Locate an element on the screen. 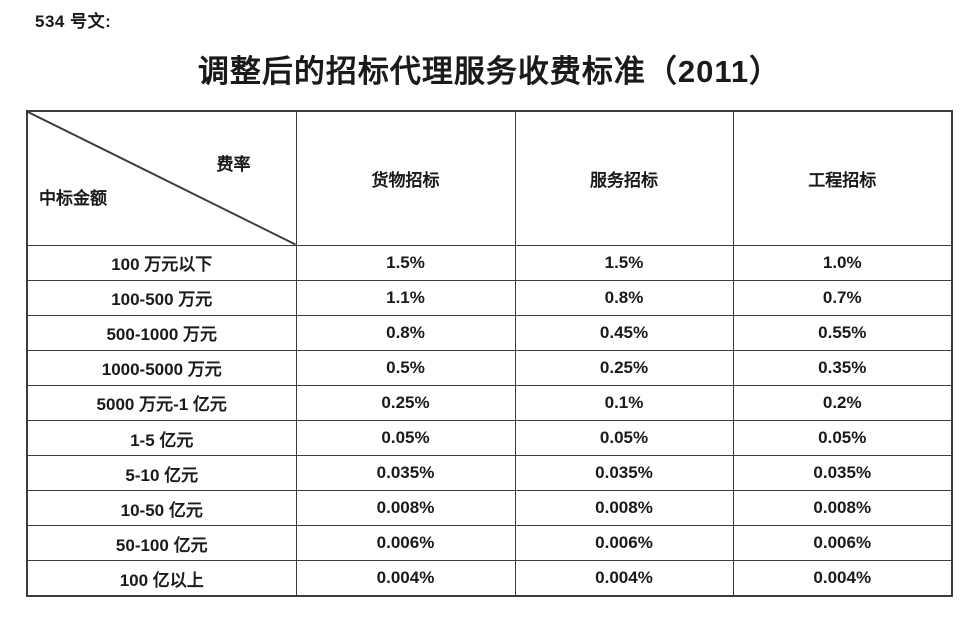 The image size is (979, 629). column-header-works-bidding: 工程招标 is located at coordinates (842, 178).